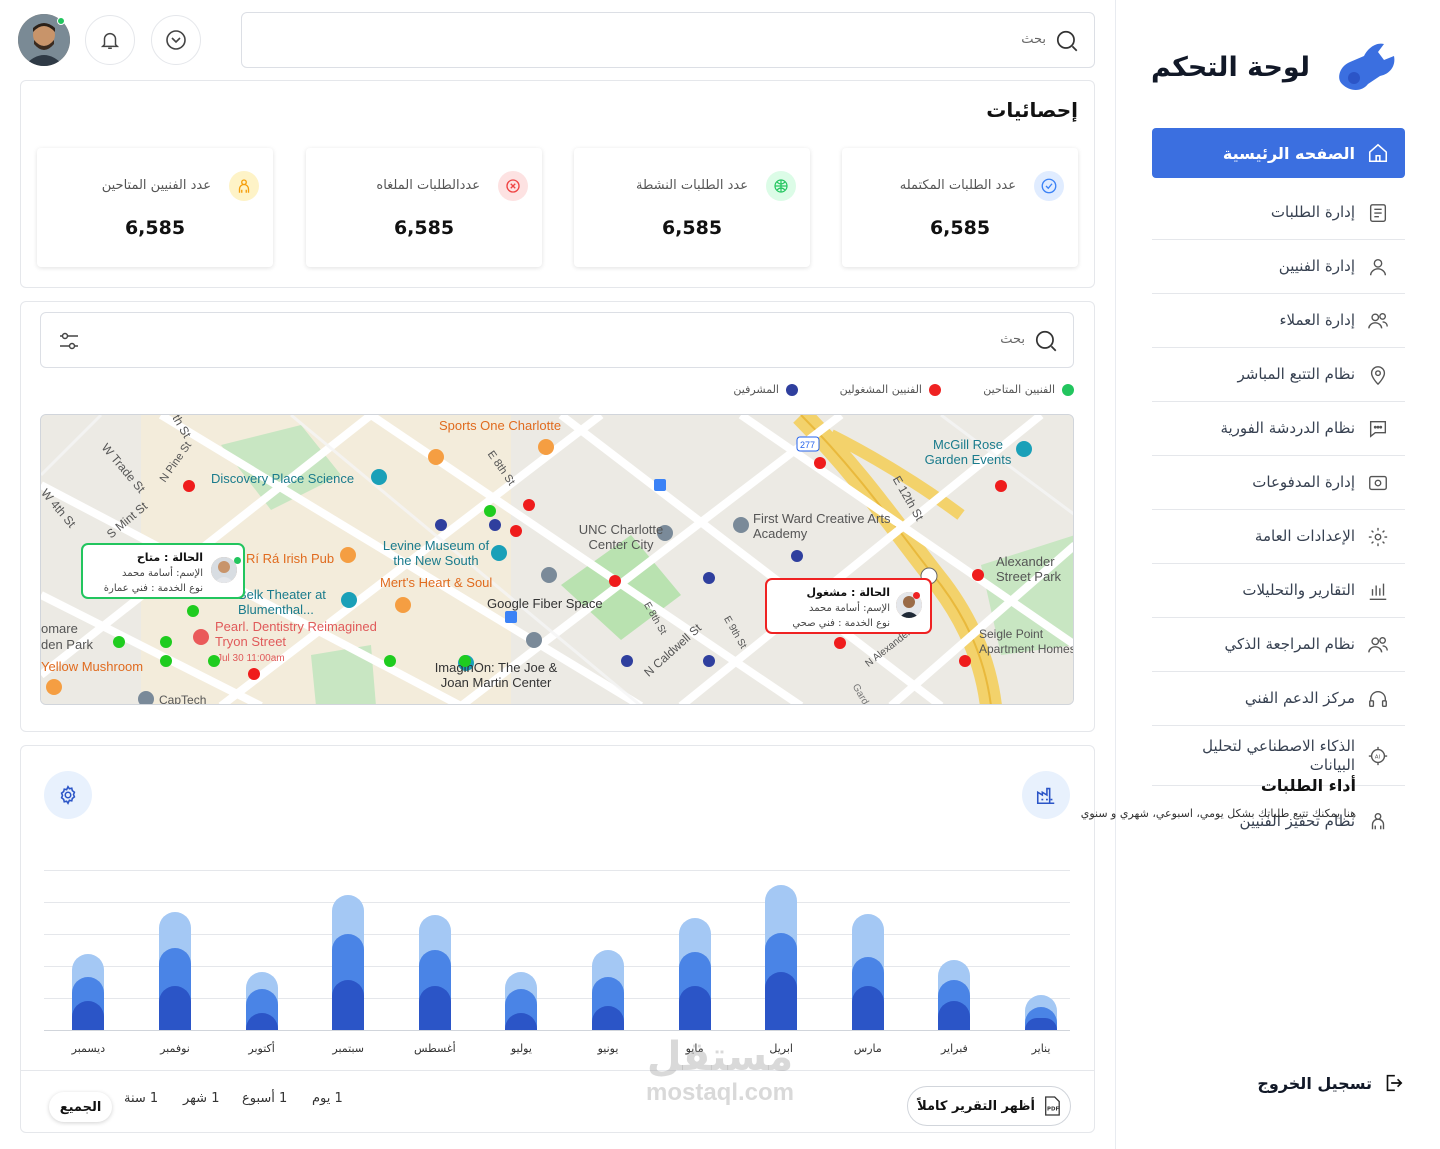 The height and width of the screenshot is (1149, 1440). I want to click on filter-sliders-icon, so click(69, 341).